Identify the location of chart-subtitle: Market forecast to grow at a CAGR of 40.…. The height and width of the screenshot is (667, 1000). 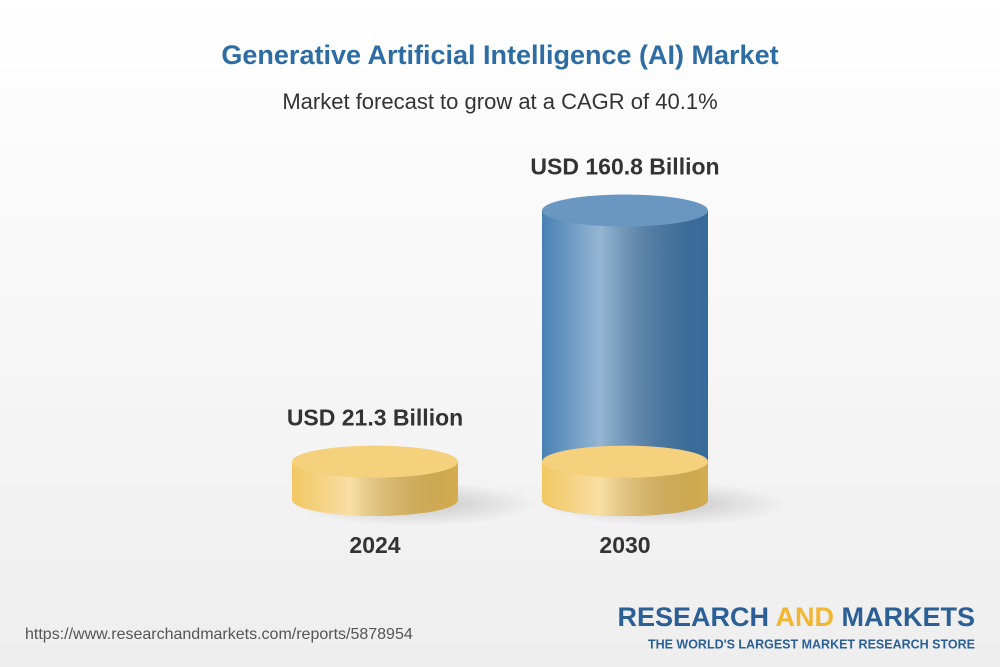
(499, 101).